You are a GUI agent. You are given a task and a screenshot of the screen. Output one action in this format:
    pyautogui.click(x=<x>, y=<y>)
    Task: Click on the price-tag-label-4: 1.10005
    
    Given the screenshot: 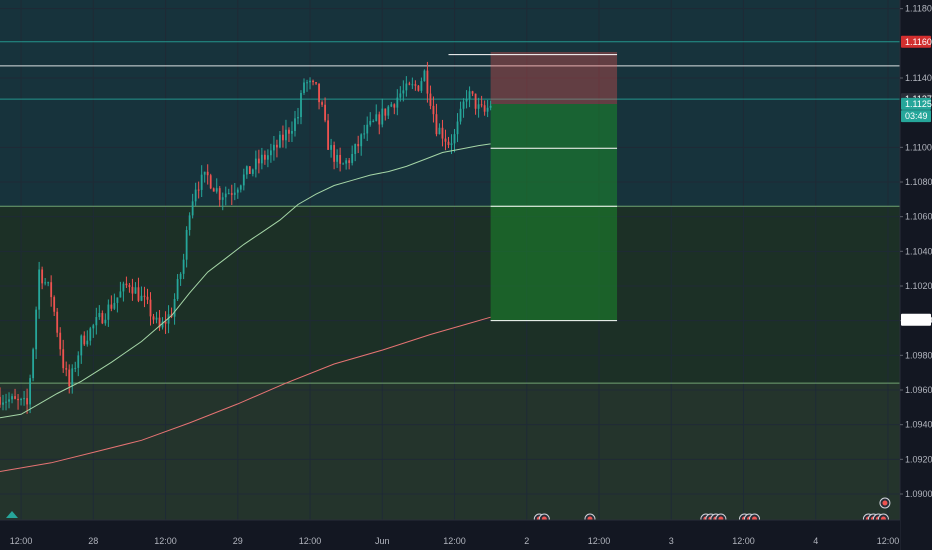 What is the action you would take?
    pyautogui.click(x=918, y=320)
    